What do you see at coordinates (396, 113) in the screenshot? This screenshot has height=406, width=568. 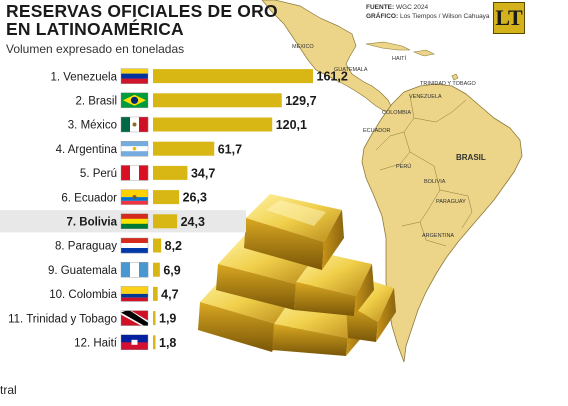 I see `map-label-colombia: COLOMBIA` at bounding box center [396, 113].